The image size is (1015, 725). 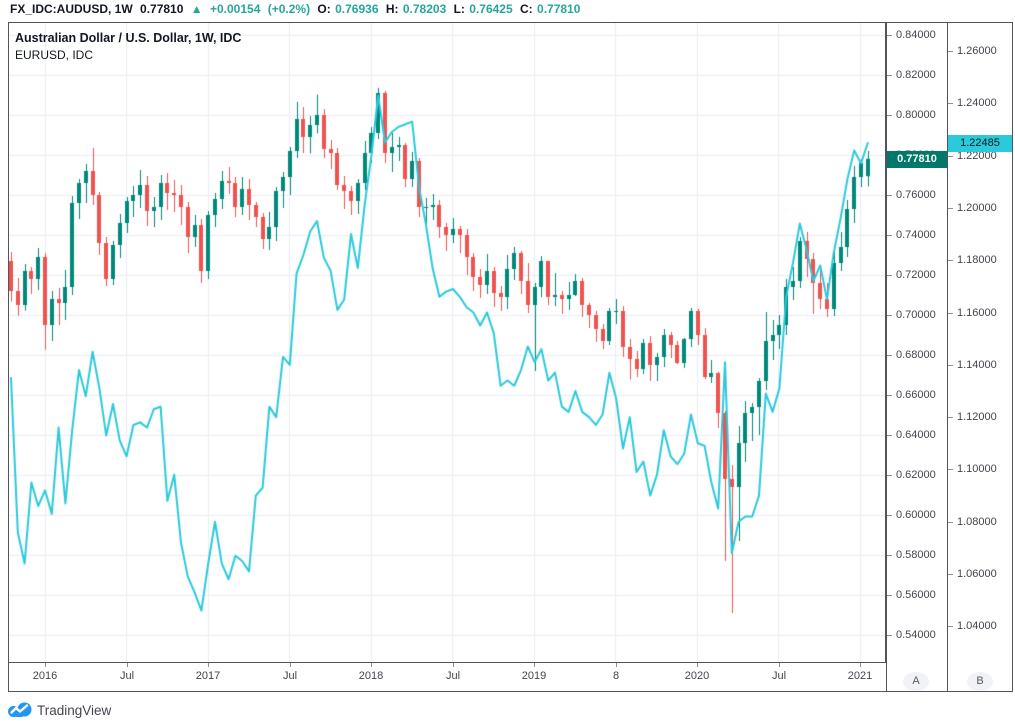 What do you see at coordinates (357, 9) in the screenshot?
I see `open-value: 0.76936` at bounding box center [357, 9].